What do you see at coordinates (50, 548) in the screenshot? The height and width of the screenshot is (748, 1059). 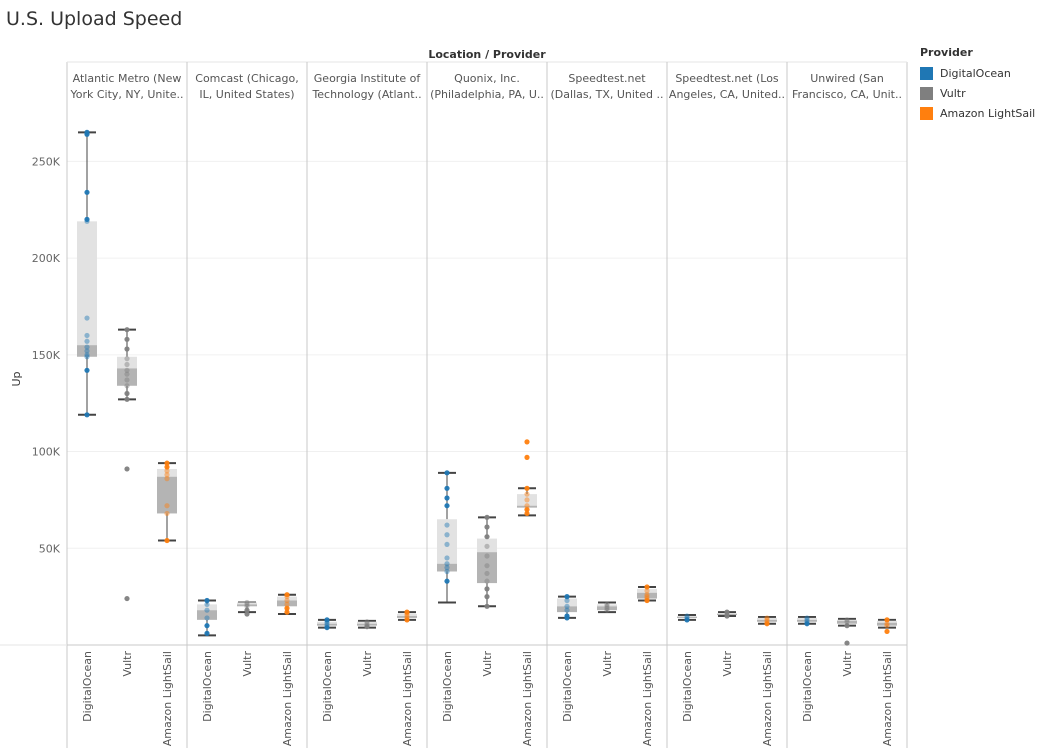 I see `y-tick-label: 50K` at bounding box center [50, 548].